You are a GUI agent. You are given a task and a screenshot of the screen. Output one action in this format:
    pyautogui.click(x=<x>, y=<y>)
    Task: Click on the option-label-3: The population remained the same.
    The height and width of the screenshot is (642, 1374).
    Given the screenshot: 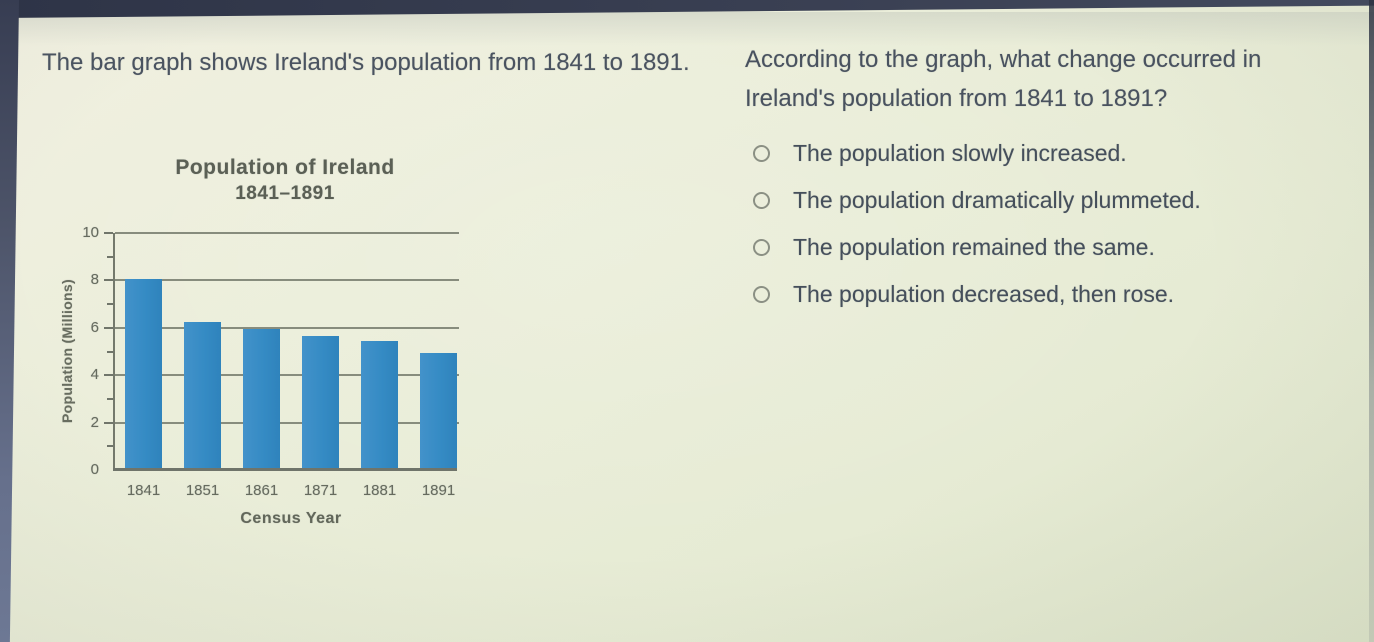 What is the action you would take?
    pyautogui.click(x=974, y=247)
    